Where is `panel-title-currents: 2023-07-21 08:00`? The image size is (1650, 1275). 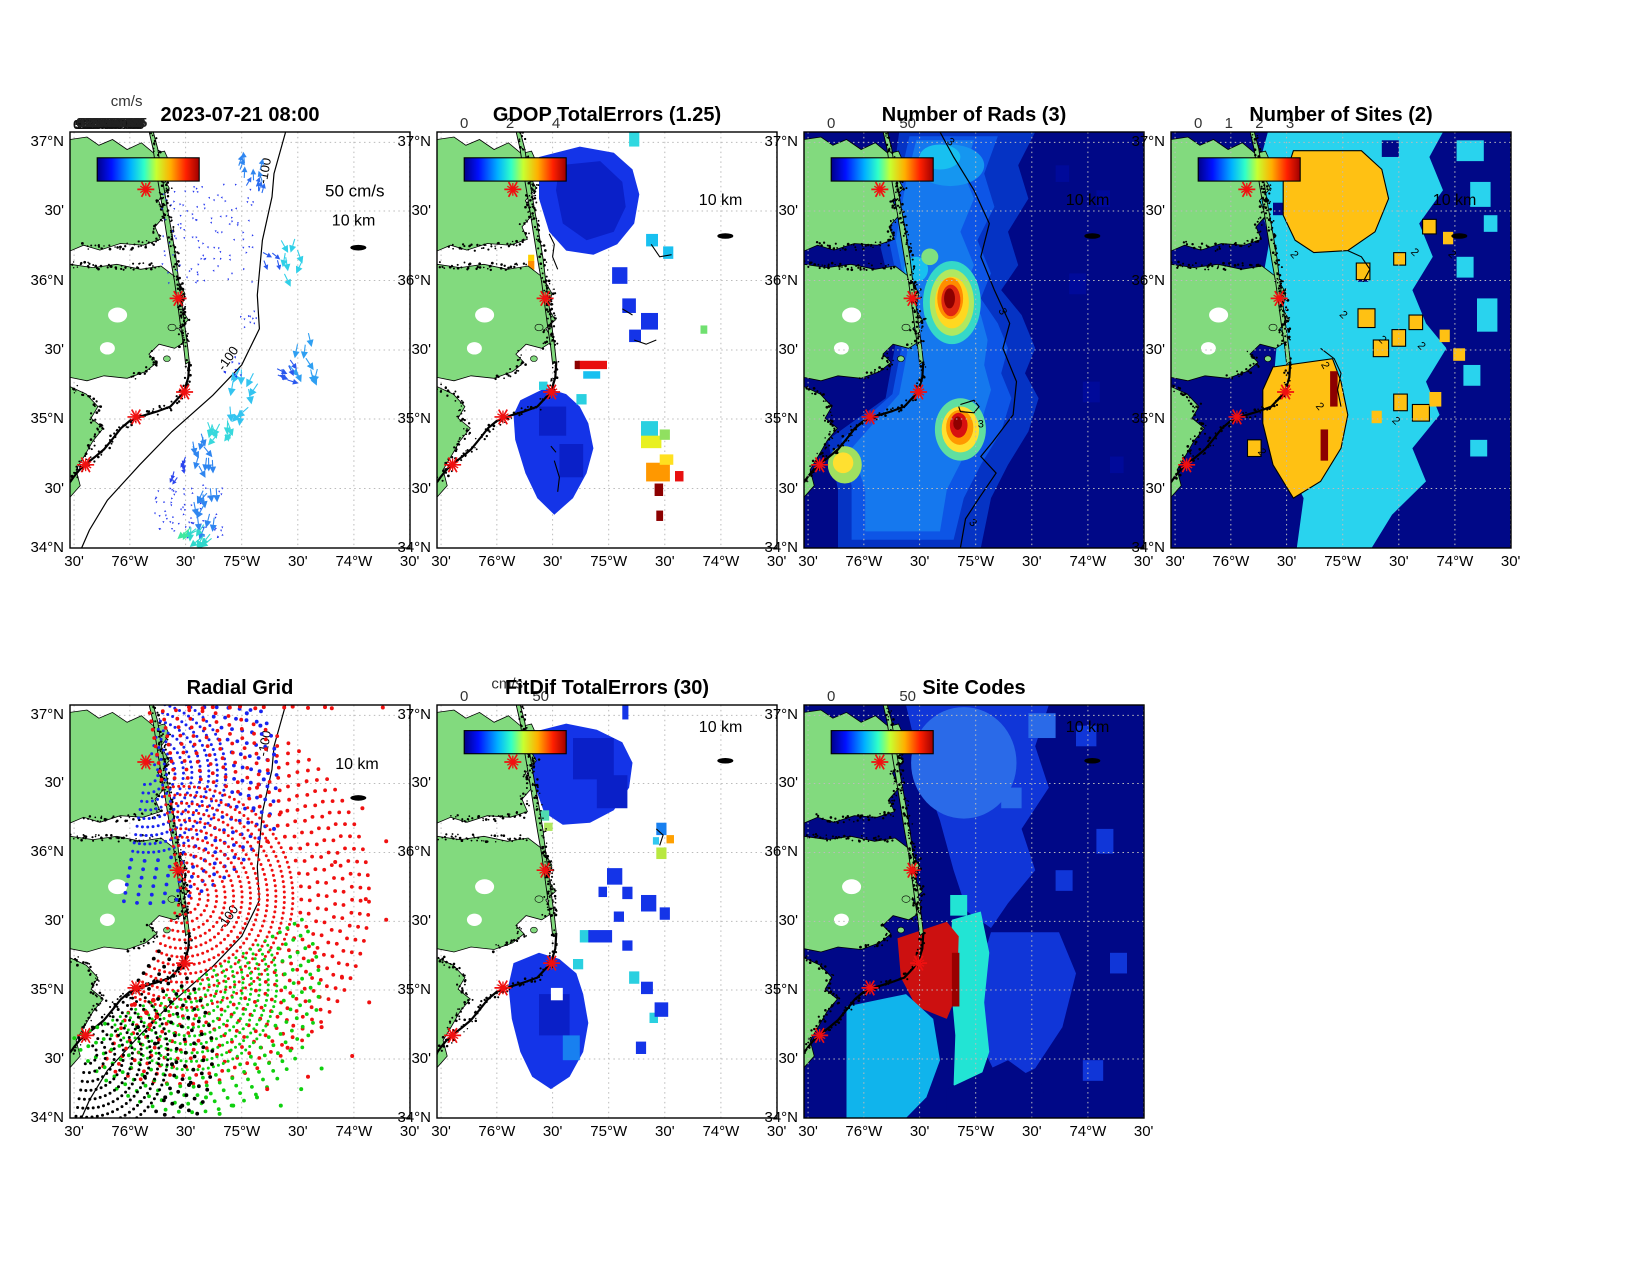 panel-title-currents: 2023-07-21 08:00 is located at coordinates (240, 115).